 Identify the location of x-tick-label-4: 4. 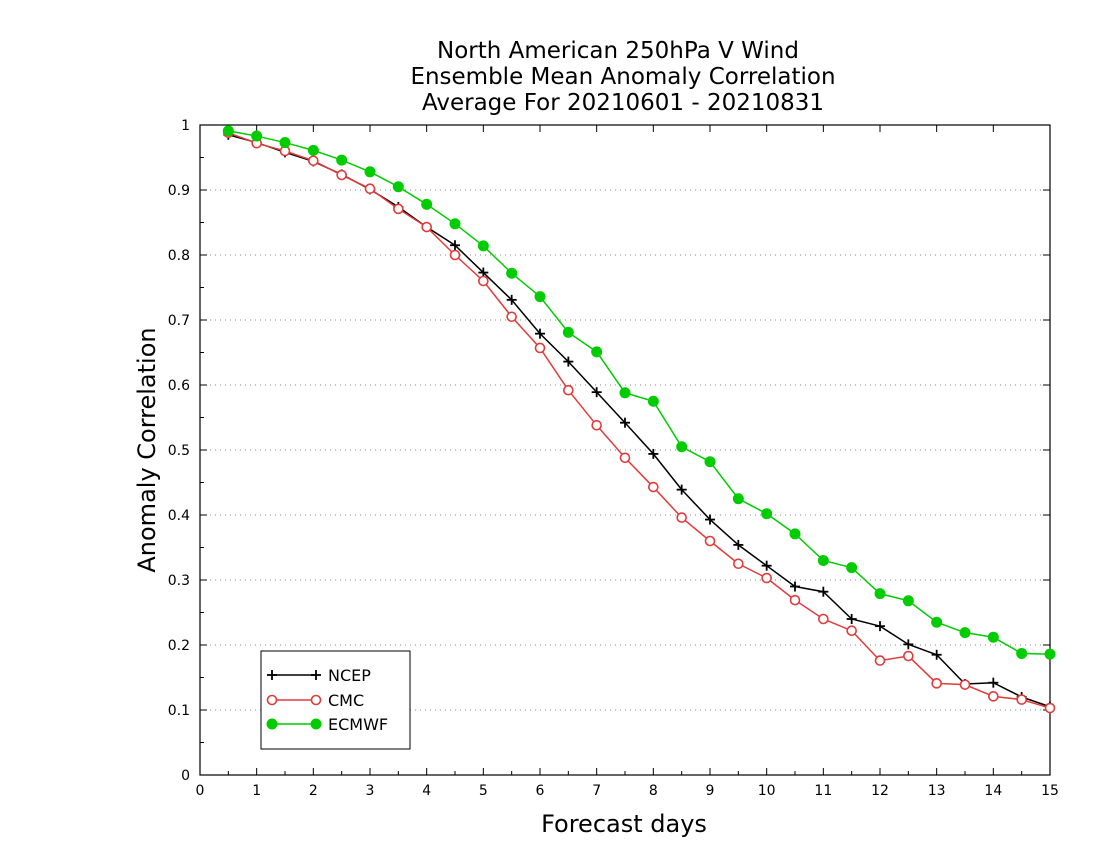
(426, 791).